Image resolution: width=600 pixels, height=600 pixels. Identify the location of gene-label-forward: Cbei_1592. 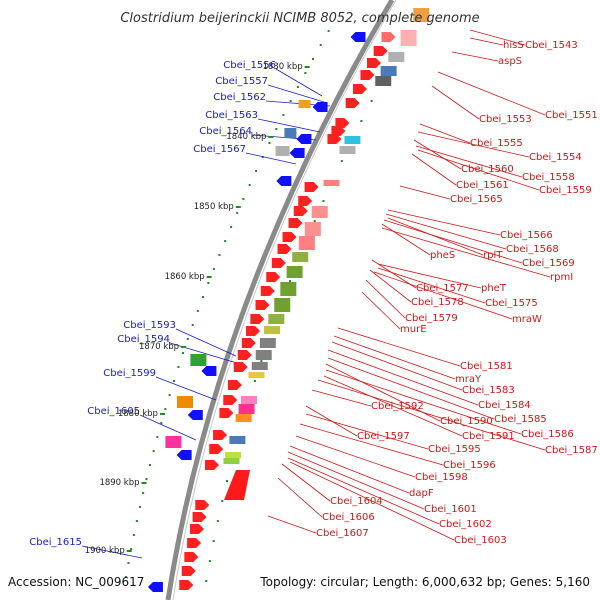
(397, 406).